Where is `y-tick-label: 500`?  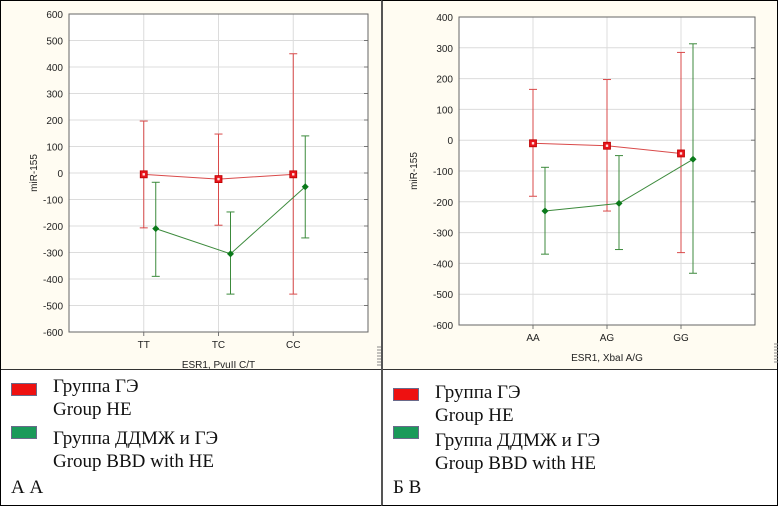
y-tick-label: 500 is located at coordinates (54, 42).